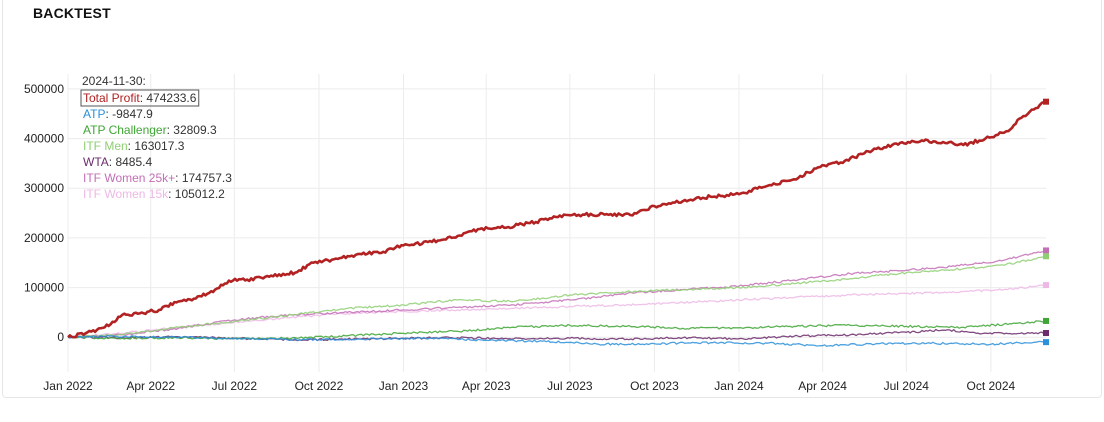 The height and width of the screenshot is (422, 1104). Describe the element at coordinates (125, 130) in the screenshot. I see `tooltip-series-name: ATP Challenger` at that location.